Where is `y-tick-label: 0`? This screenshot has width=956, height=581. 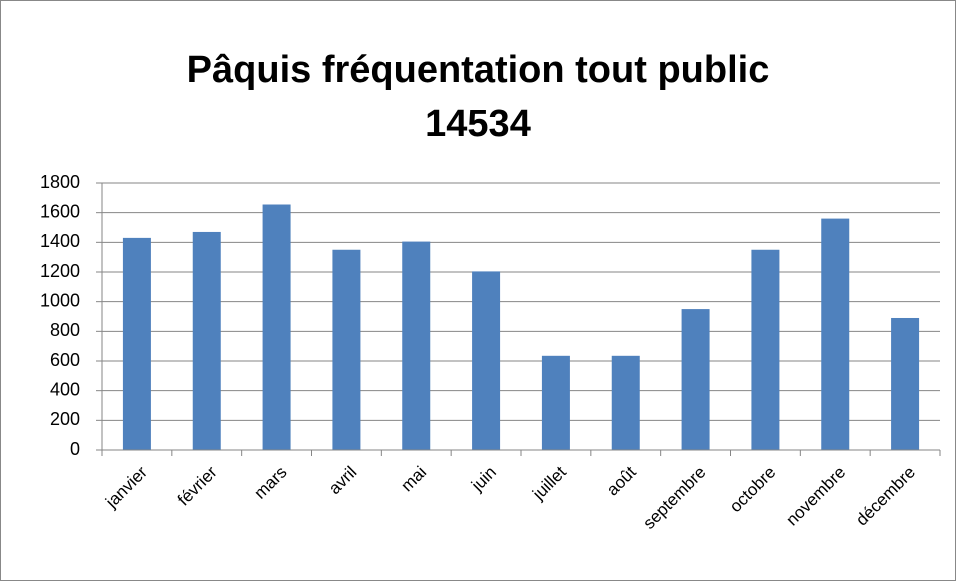
y-tick-label: 0 is located at coordinates (75, 449).